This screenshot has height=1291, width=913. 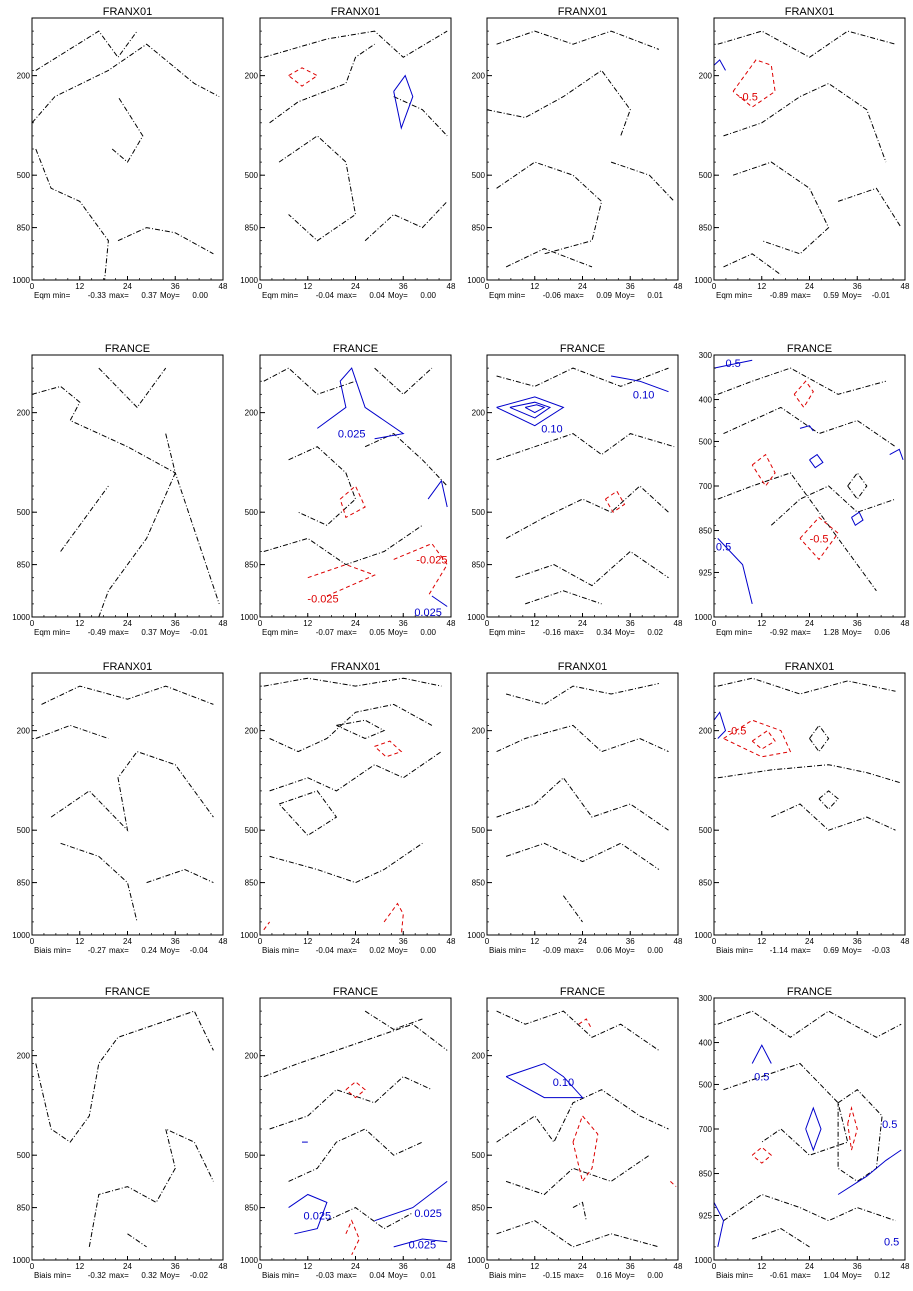 I want to click on stats-moy-value: -0.03, so click(x=881, y=950).